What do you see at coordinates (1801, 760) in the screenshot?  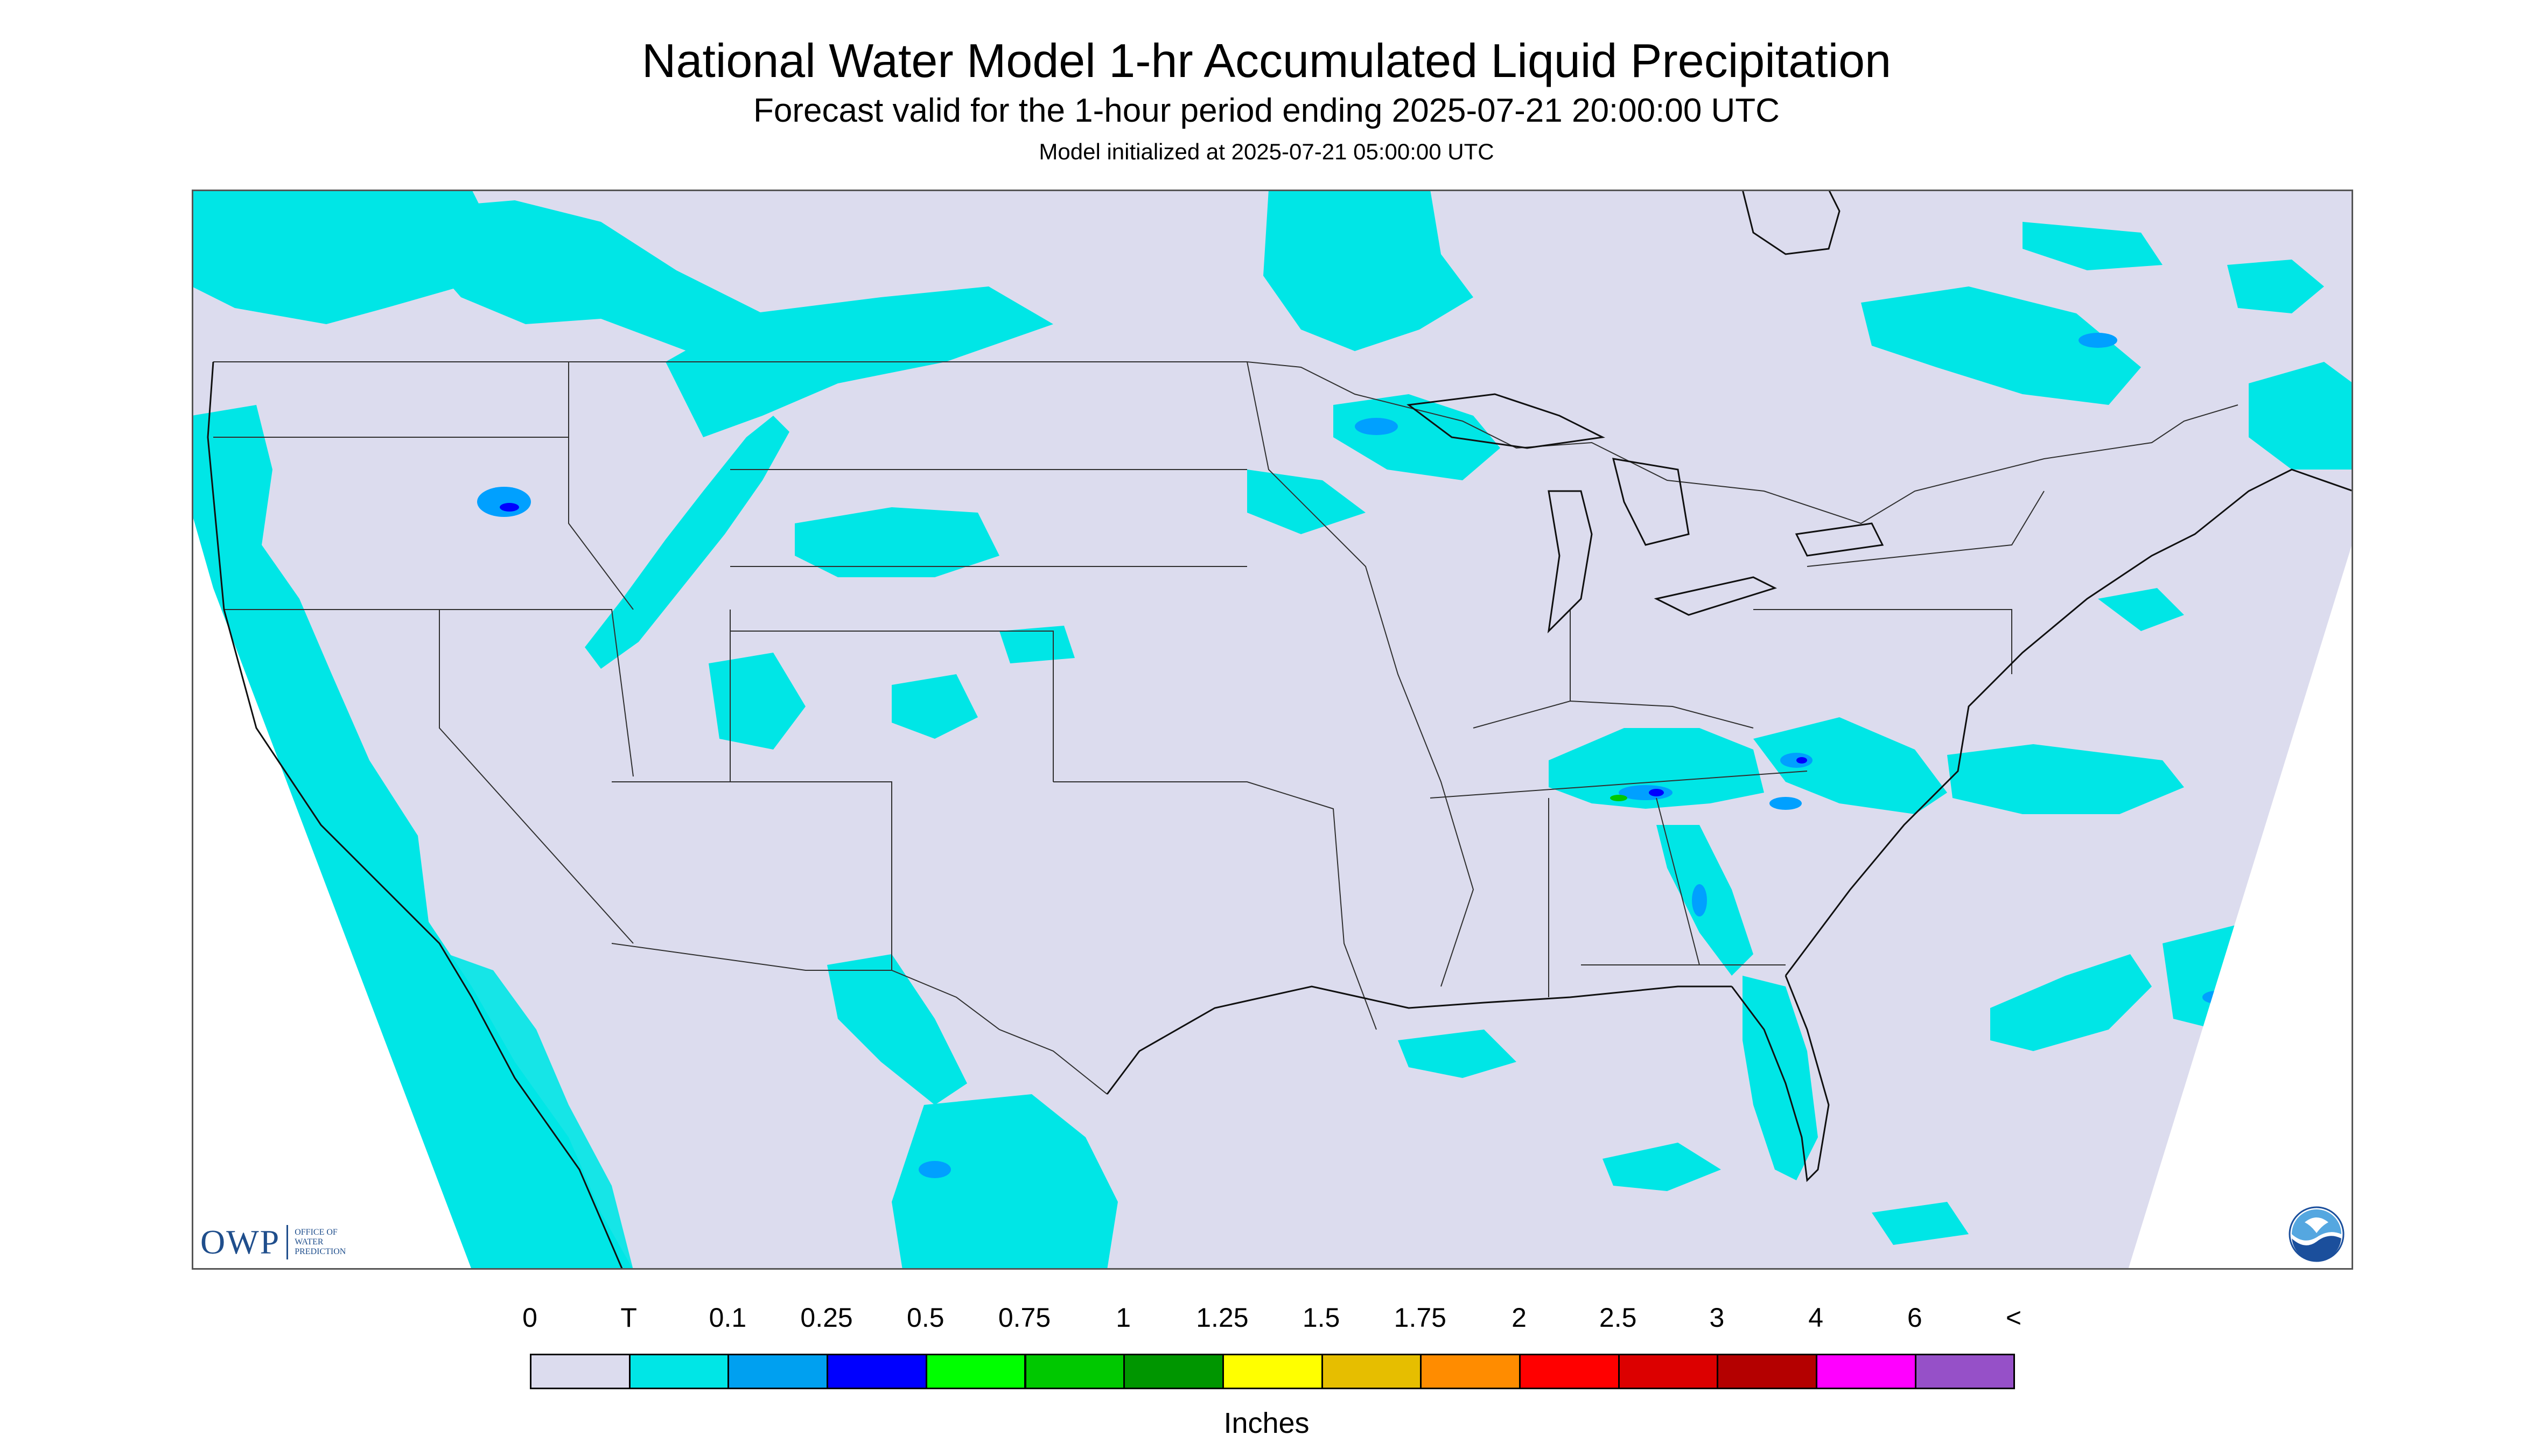 I see `heavy-cell-carolinas` at bounding box center [1801, 760].